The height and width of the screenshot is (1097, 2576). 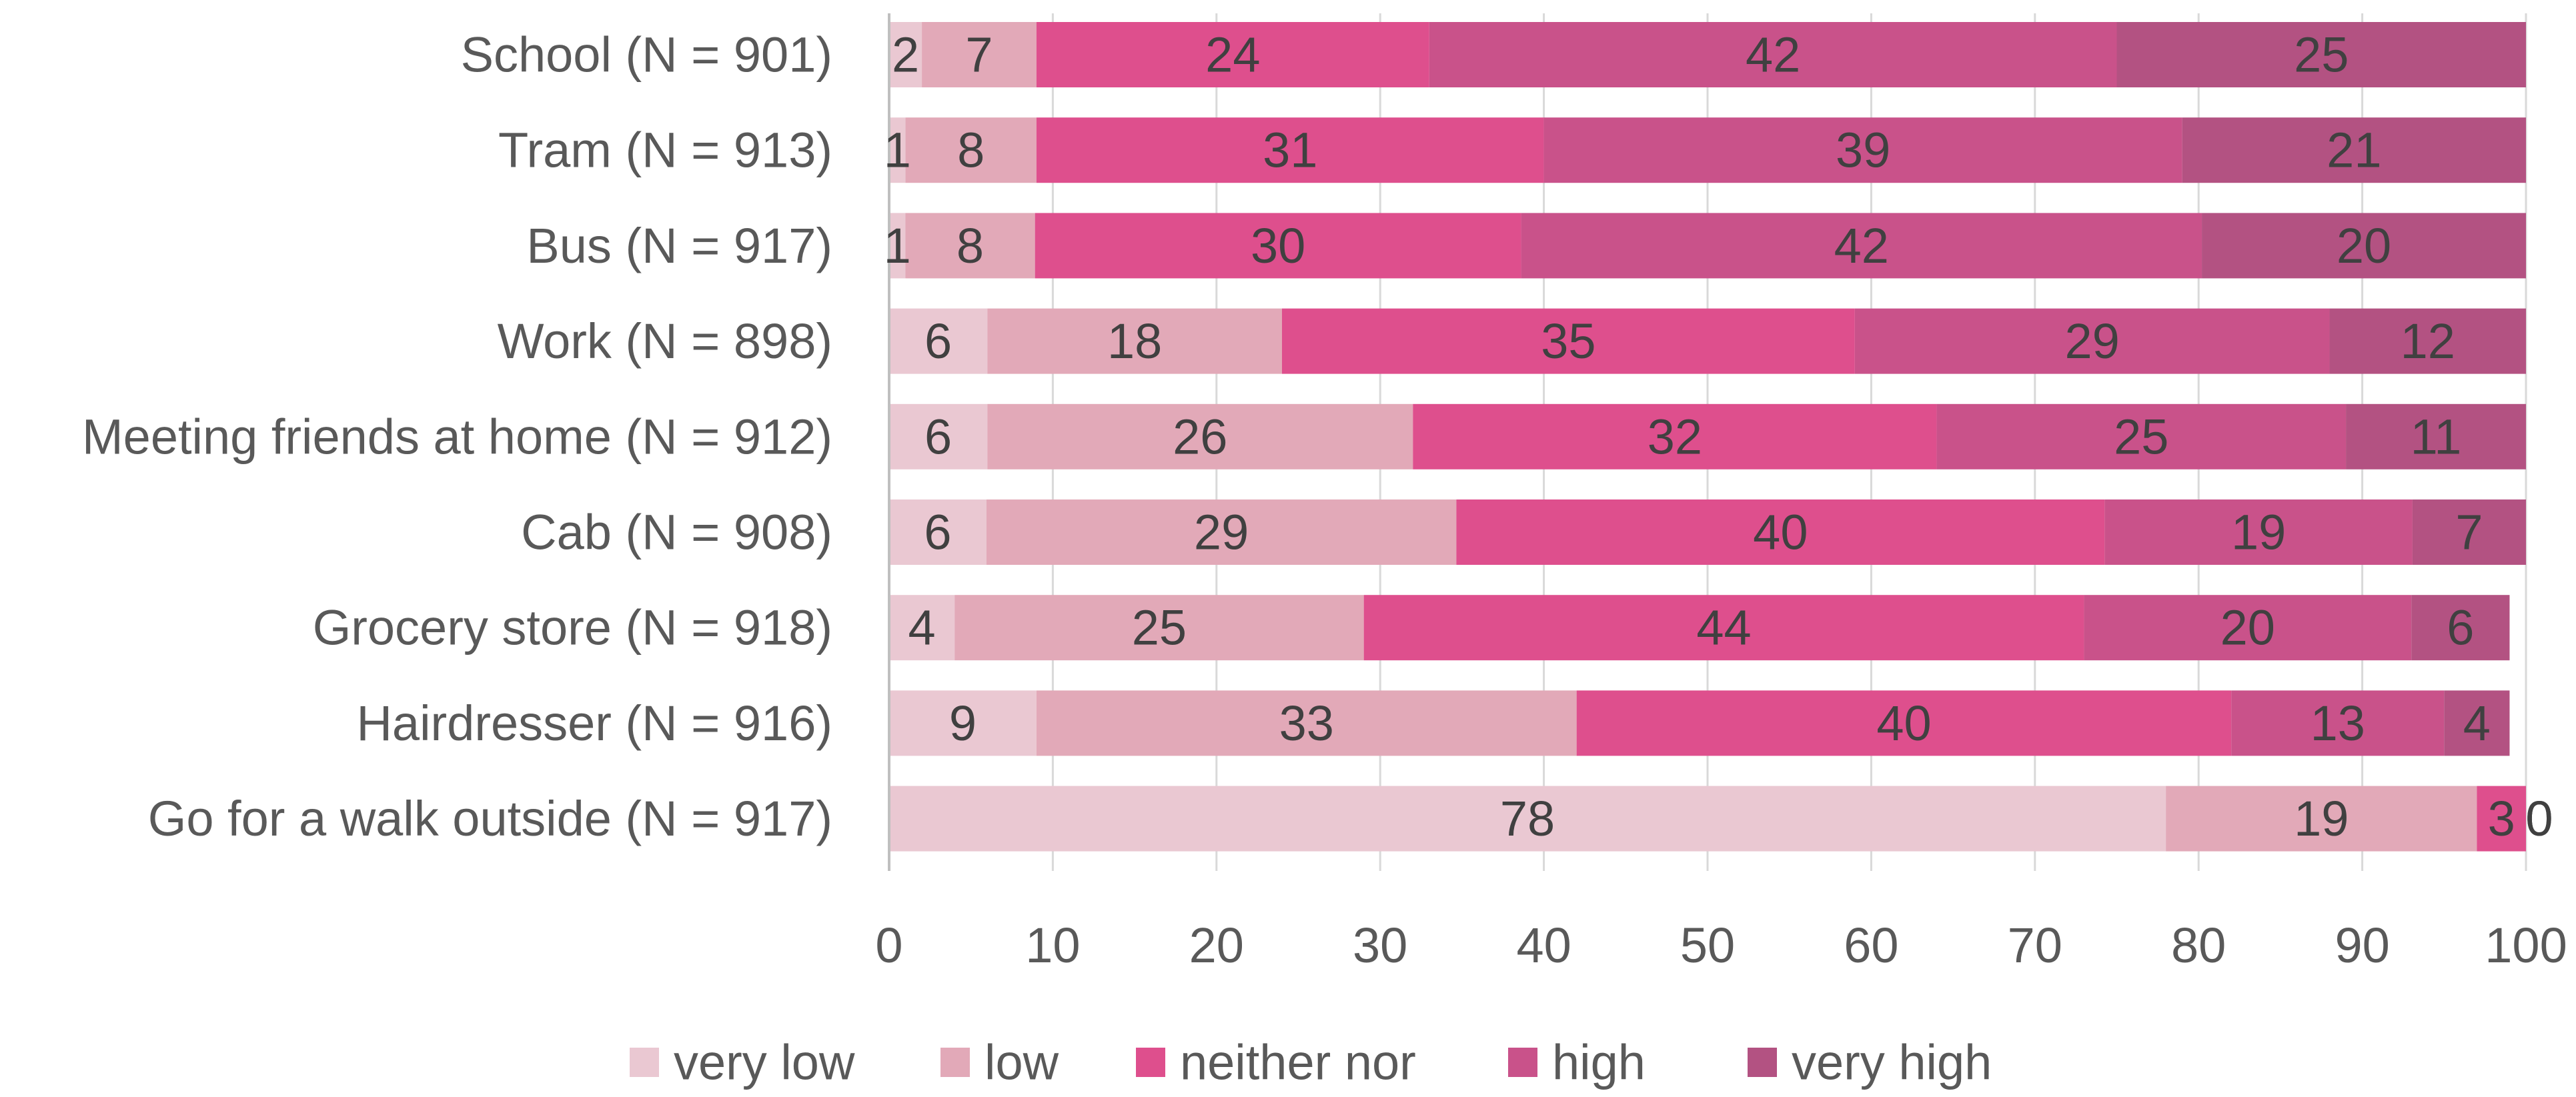 What do you see at coordinates (889, 946) in the screenshot?
I see `x-tick-label: 0` at bounding box center [889, 946].